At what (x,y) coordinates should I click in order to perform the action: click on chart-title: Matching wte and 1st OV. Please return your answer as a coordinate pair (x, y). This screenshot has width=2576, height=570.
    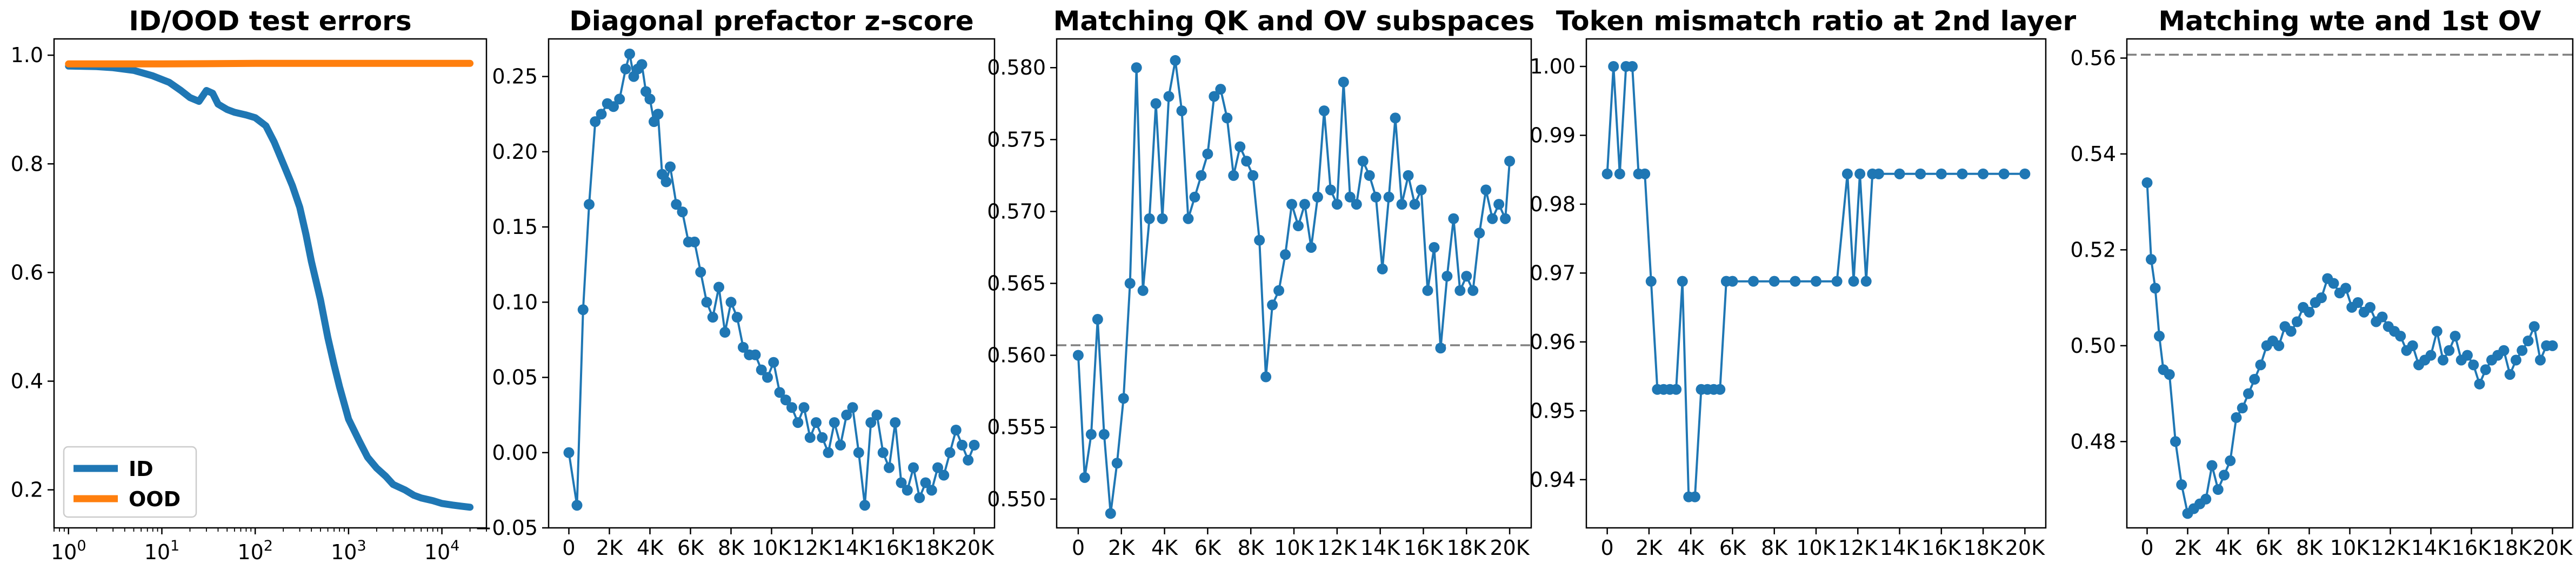
    Looking at the image, I should click on (2349, 21).